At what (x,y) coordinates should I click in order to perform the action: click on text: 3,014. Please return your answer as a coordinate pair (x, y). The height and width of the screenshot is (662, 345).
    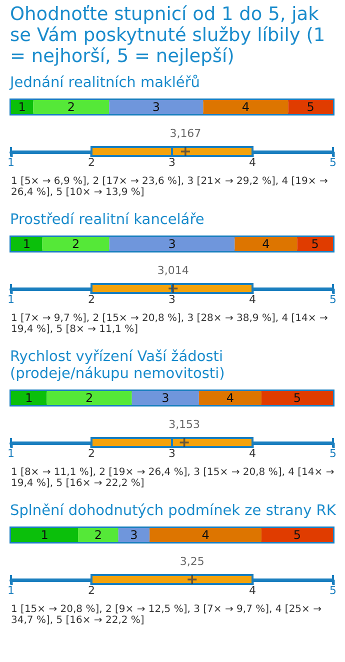
    Looking at the image, I should click on (173, 270).